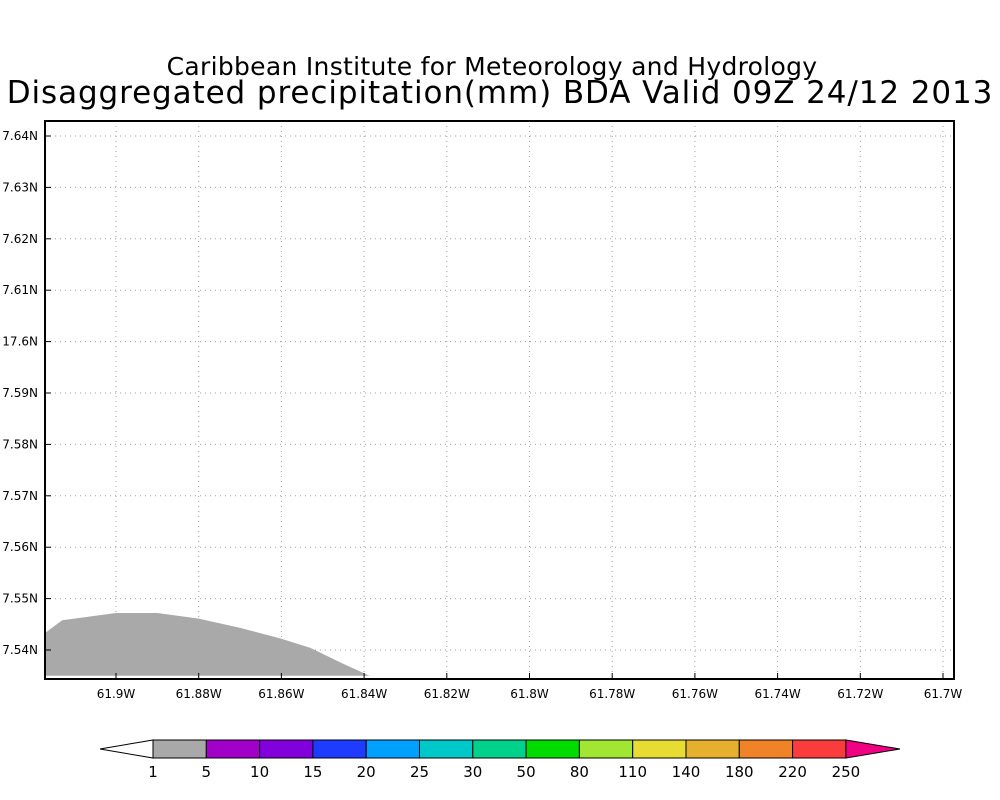 The width and height of the screenshot is (1000, 800). I want to click on colorbar-label: 1, so click(153, 772).